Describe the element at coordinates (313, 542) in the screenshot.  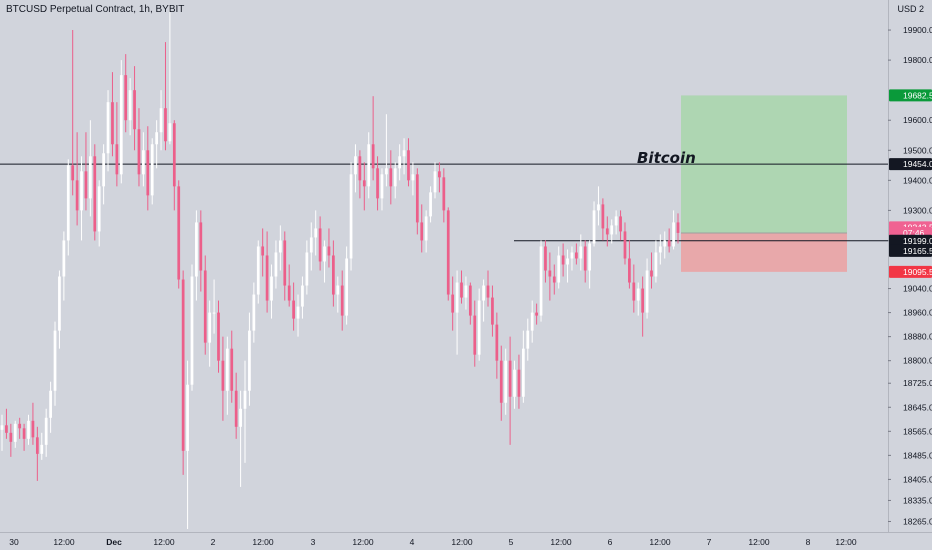
I see `x-tick-label: 3` at that location.